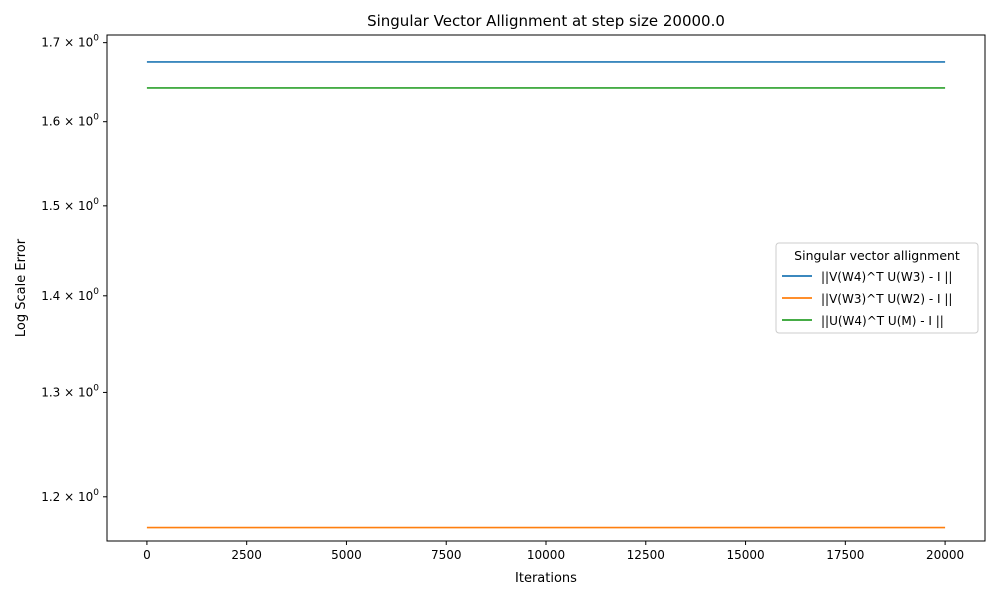 The image size is (1000, 600). Describe the element at coordinates (21, 287) in the screenshot. I see `y-axis-label: Log Scale Error` at that location.